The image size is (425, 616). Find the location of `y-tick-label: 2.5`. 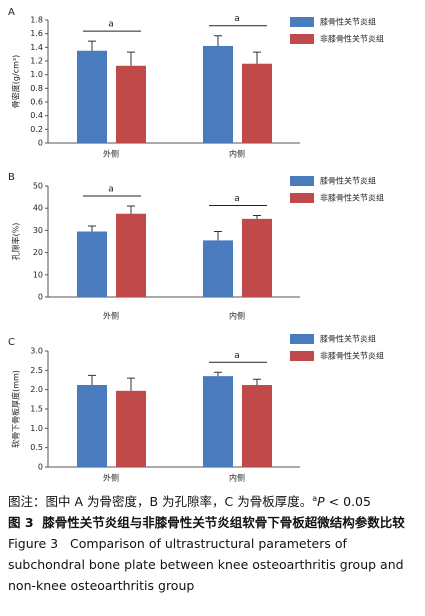

y-tick-label: 2.5 is located at coordinates (36, 370).